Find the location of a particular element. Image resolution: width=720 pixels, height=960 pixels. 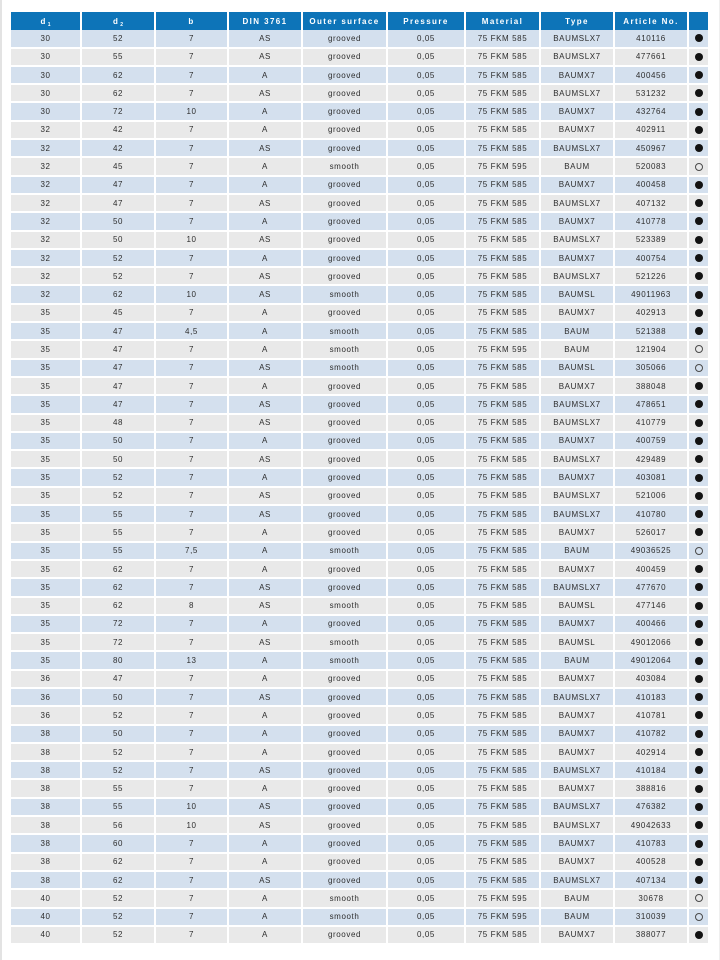

cell: 450967 is located at coordinates (651, 148).